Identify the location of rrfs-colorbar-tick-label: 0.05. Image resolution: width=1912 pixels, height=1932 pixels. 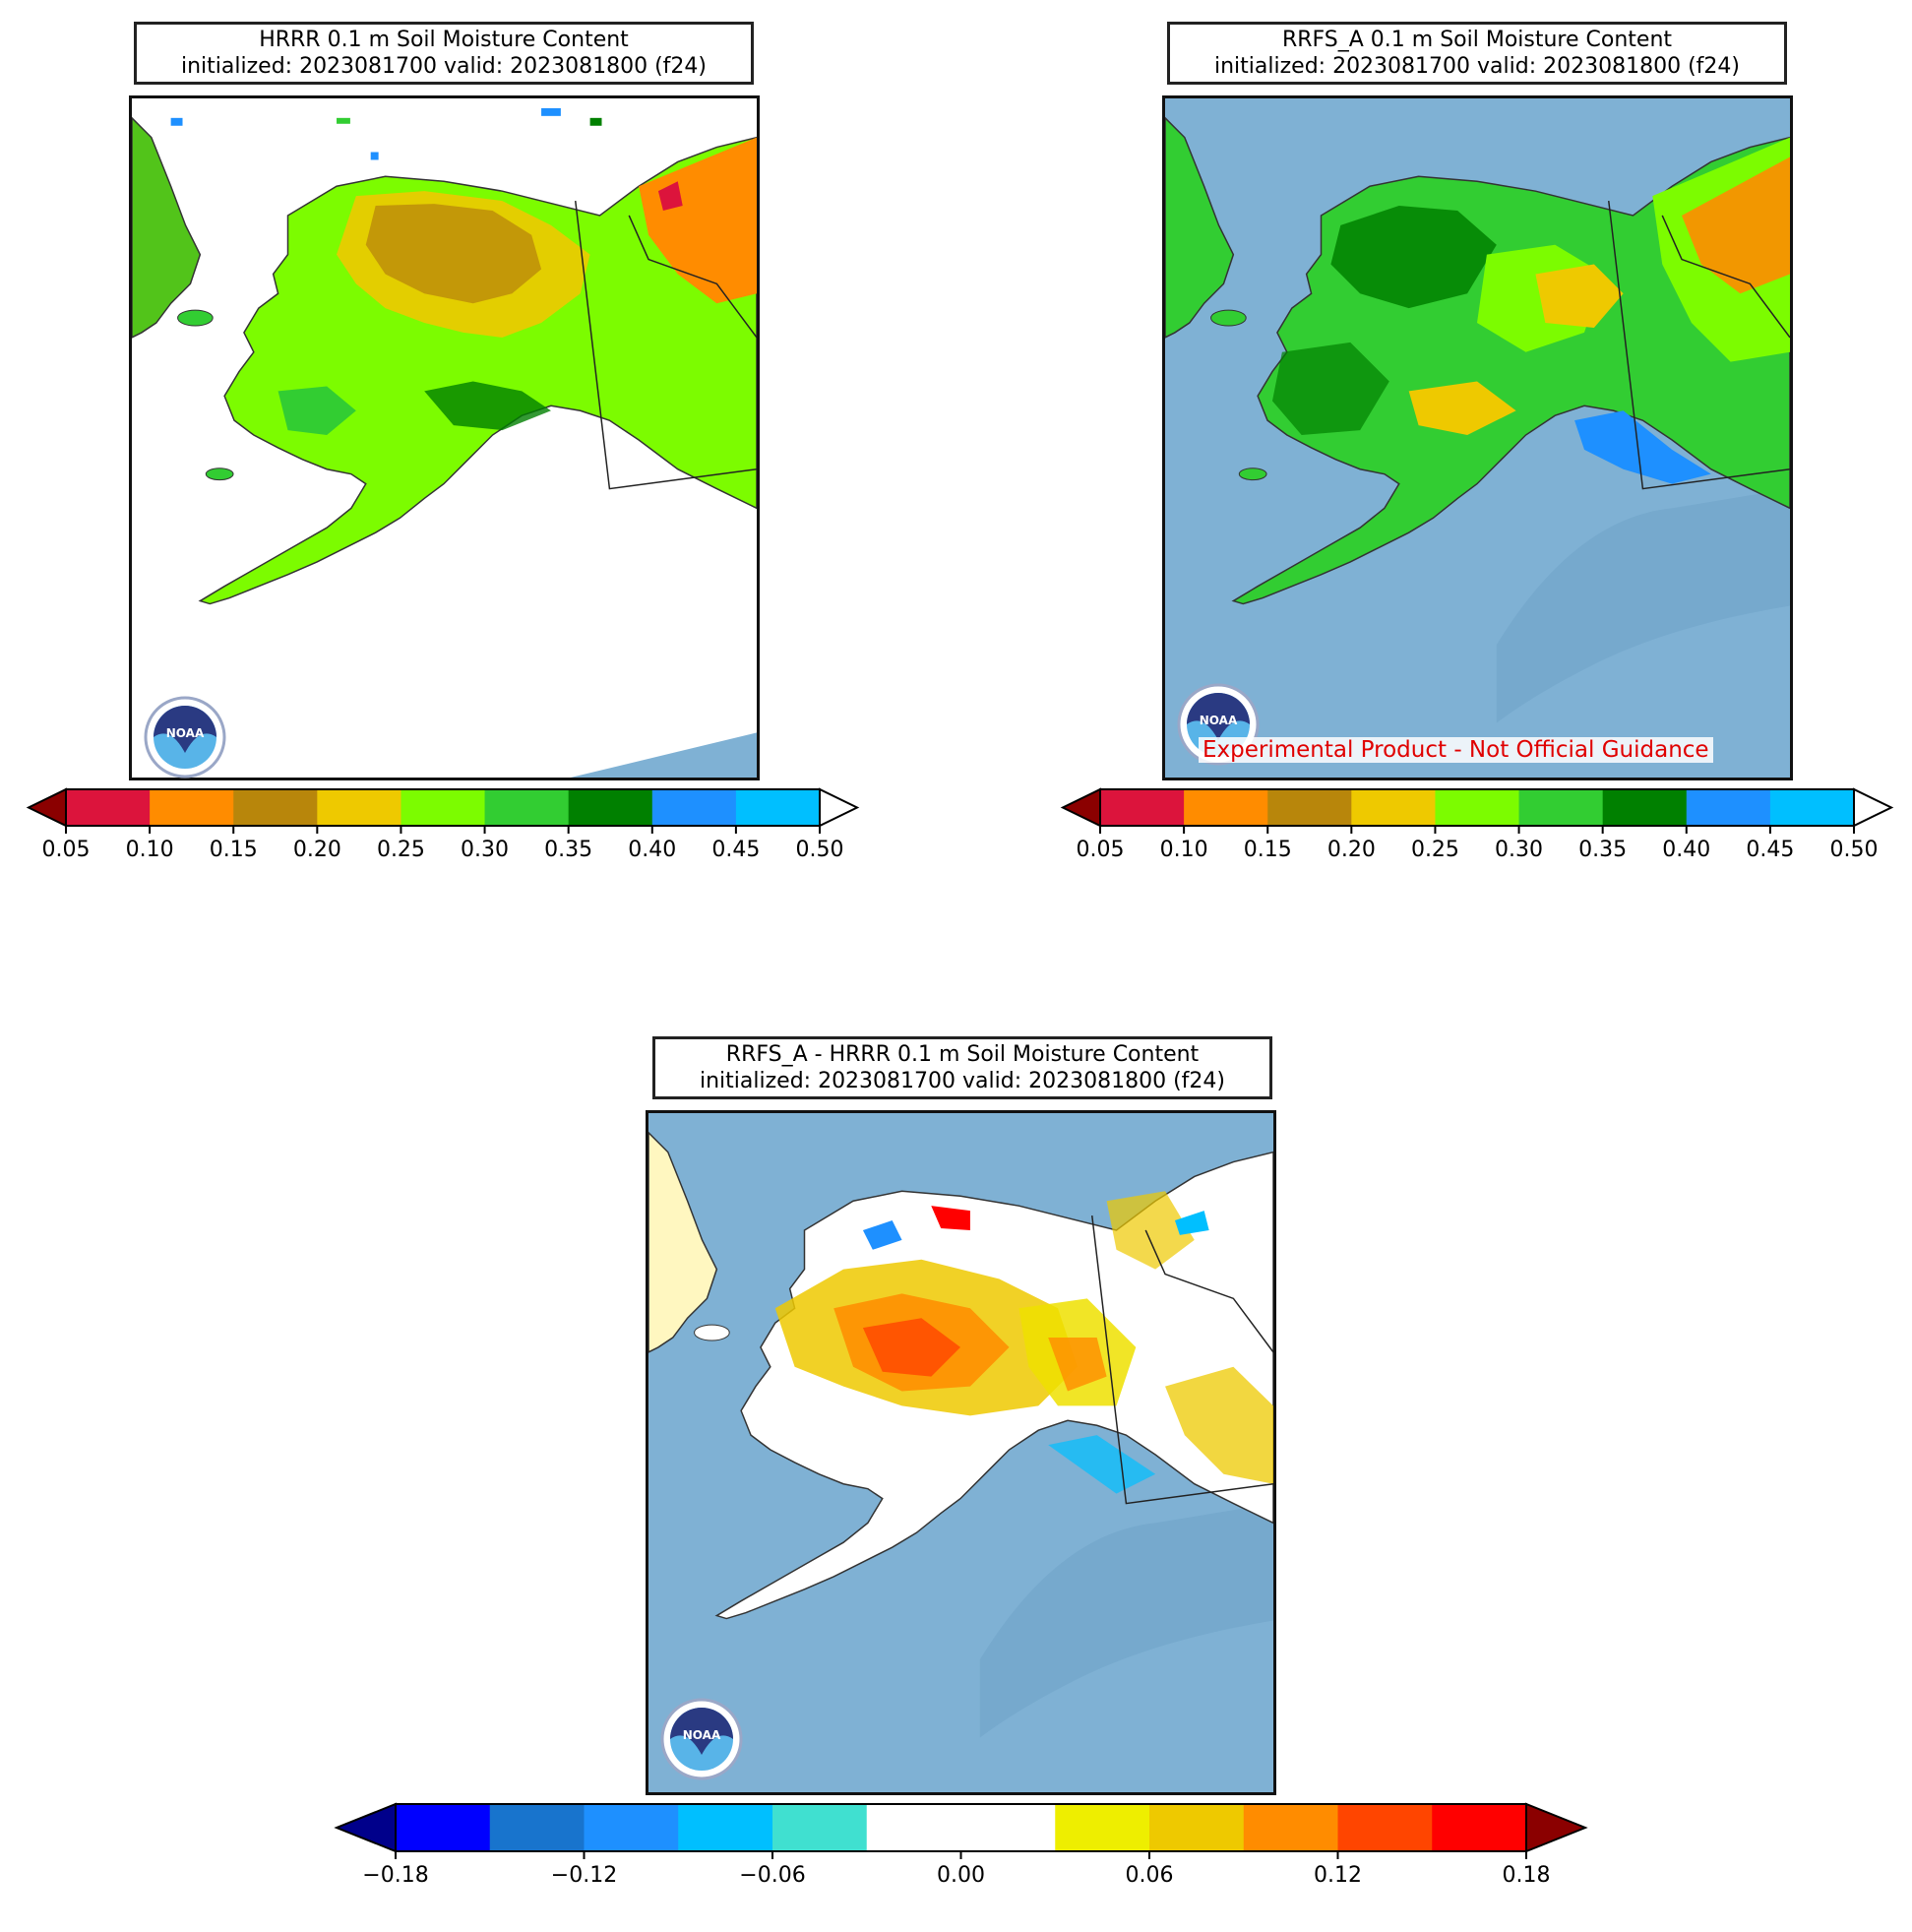
(1100, 850).